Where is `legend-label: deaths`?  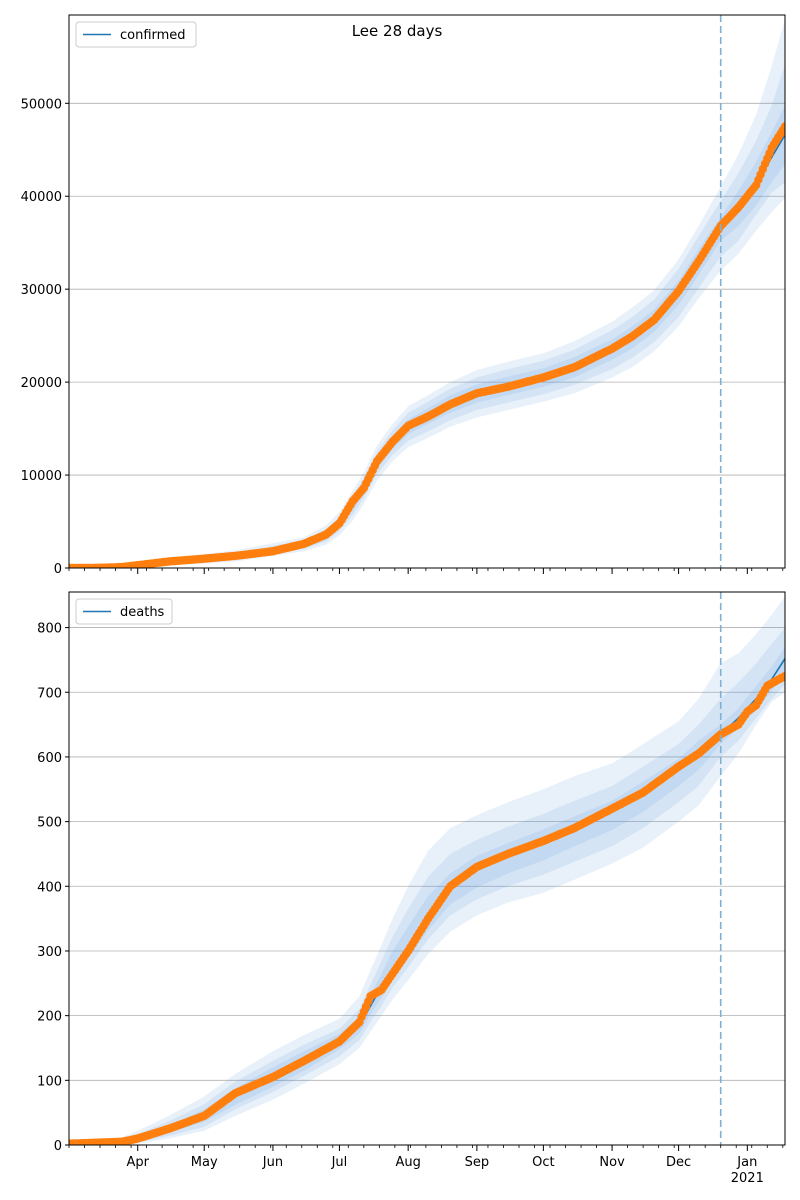 legend-label: deaths is located at coordinates (142, 612).